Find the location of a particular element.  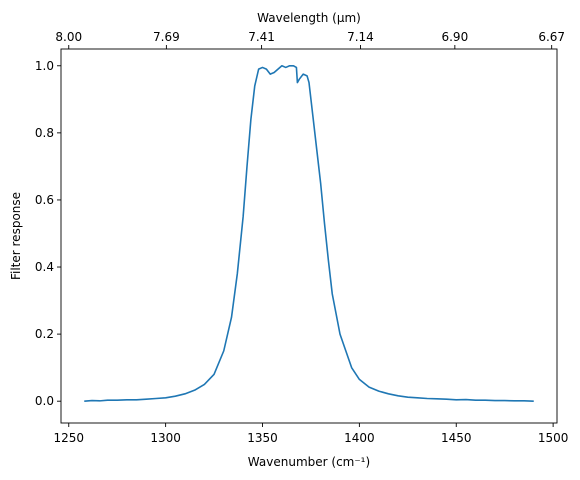

y-tick-label: 0.2 is located at coordinates (44, 334).